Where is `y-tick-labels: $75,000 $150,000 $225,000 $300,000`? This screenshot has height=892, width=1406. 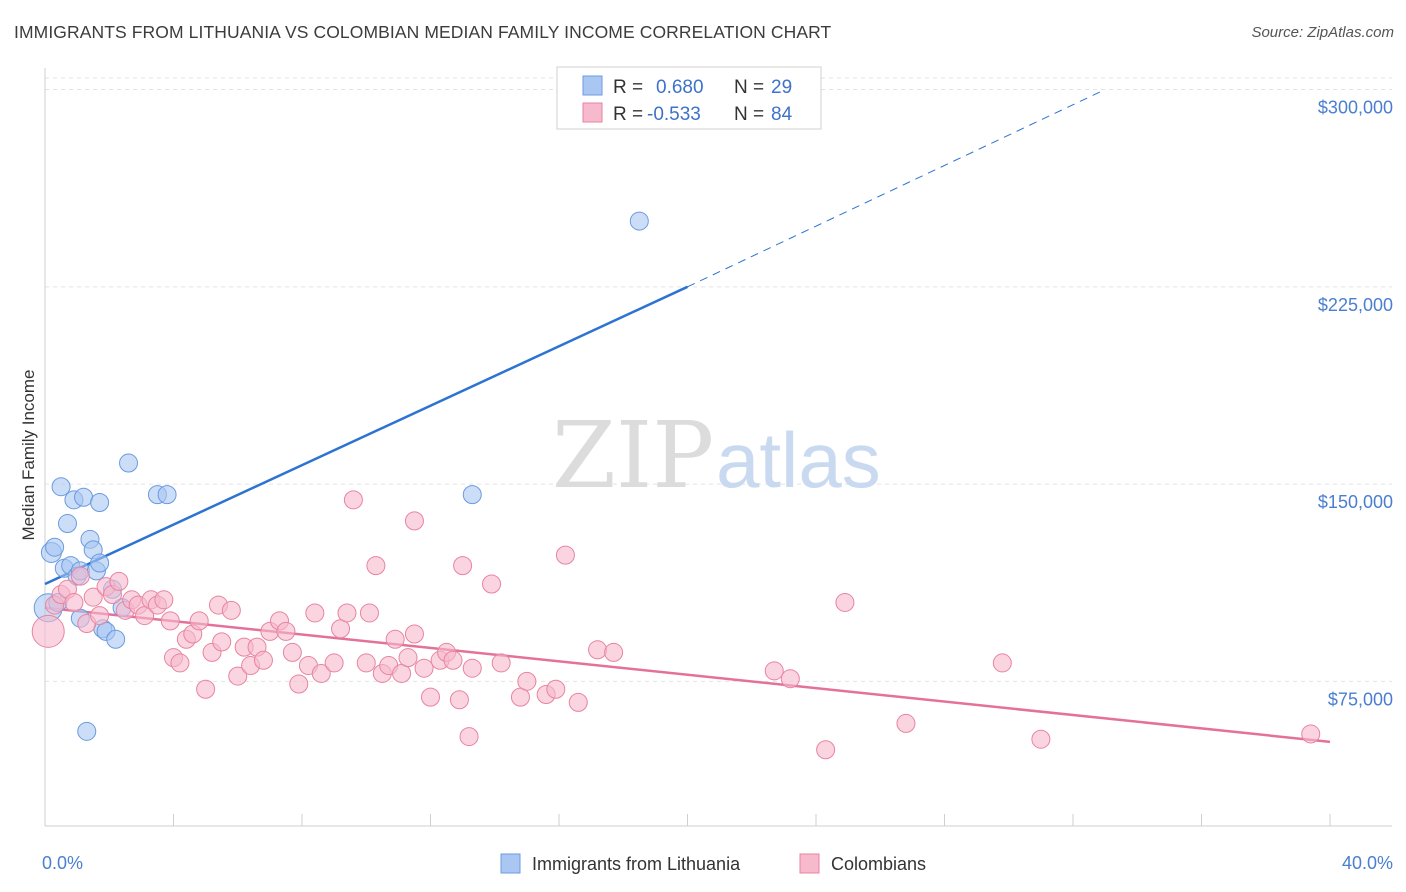
y-tick-labels: $75,000 $150,000 $225,000 $300,000 is located at coordinates (1355, 404).